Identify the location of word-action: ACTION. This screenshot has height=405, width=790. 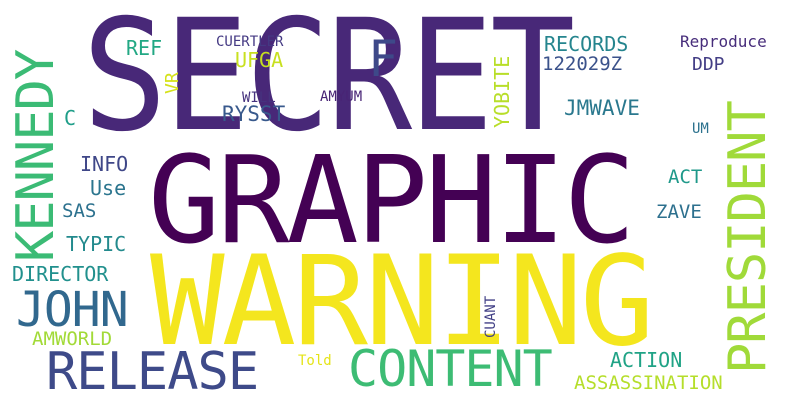
(646, 360).